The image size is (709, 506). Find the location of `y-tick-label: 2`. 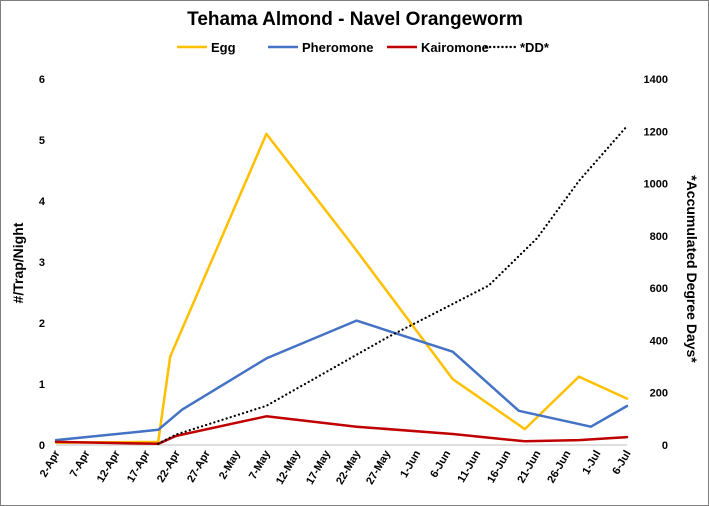

y-tick-label: 2 is located at coordinates (42, 324).